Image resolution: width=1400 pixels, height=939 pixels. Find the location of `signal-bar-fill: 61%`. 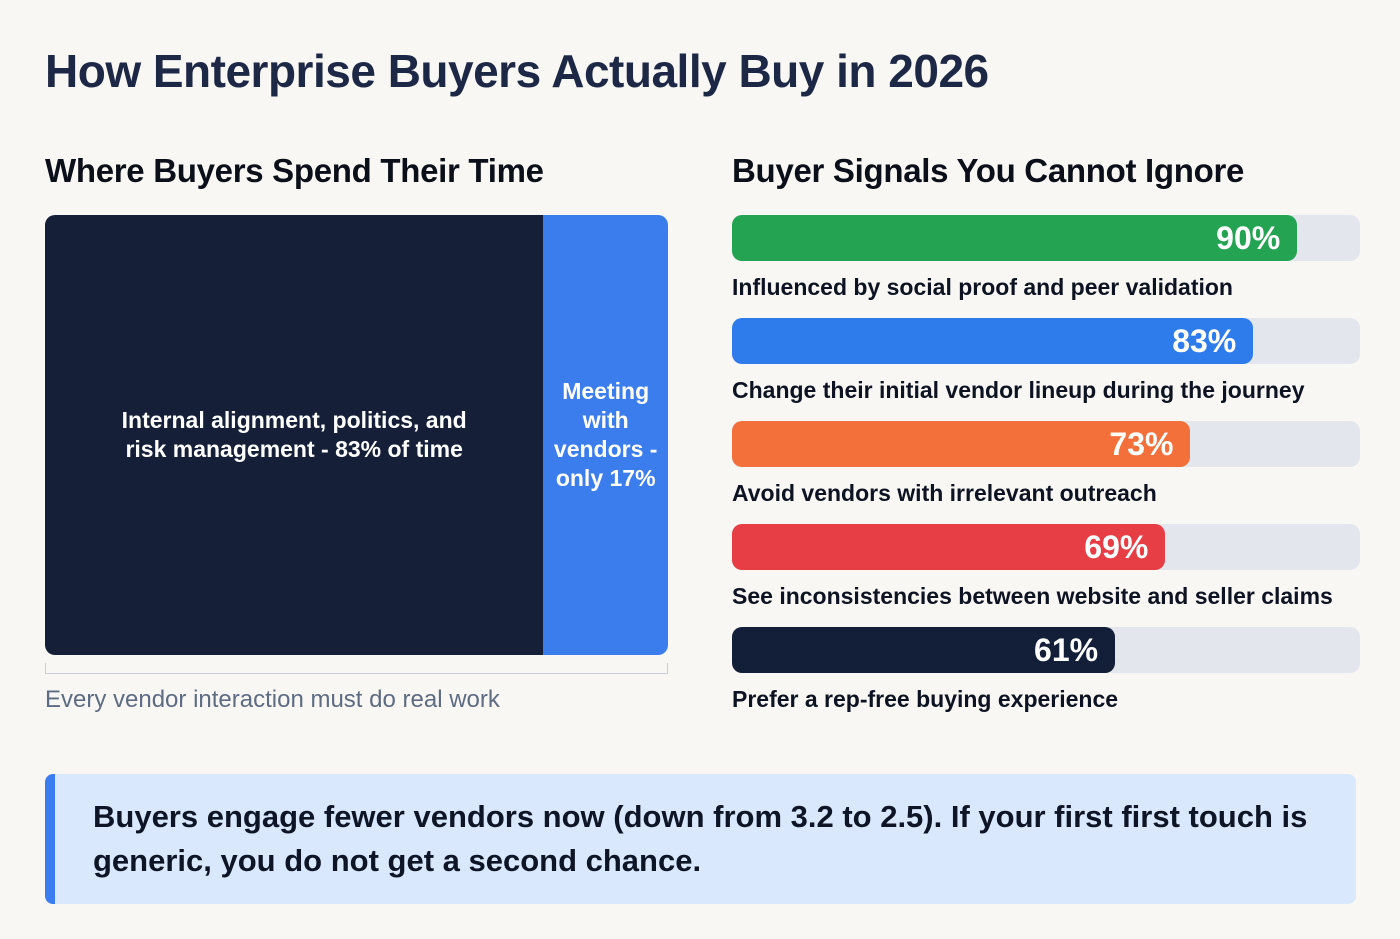

signal-bar-fill: 61% is located at coordinates (924, 650).